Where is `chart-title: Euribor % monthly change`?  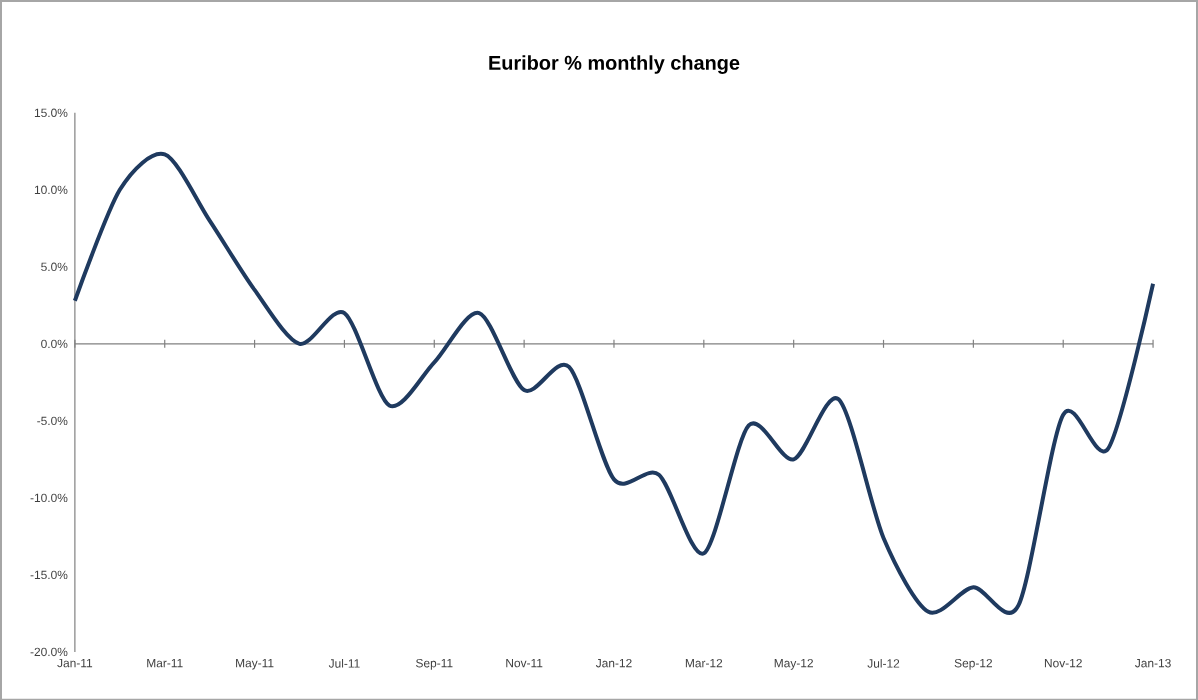 chart-title: Euribor % monthly change is located at coordinates (614, 64).